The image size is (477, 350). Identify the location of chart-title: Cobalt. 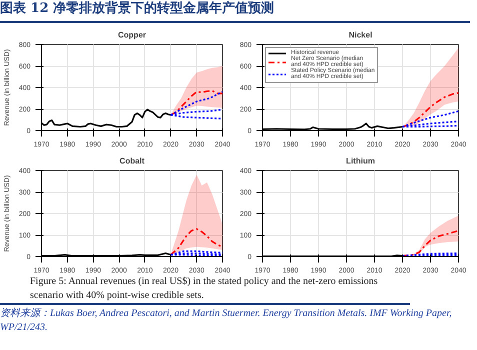
(132, 161).